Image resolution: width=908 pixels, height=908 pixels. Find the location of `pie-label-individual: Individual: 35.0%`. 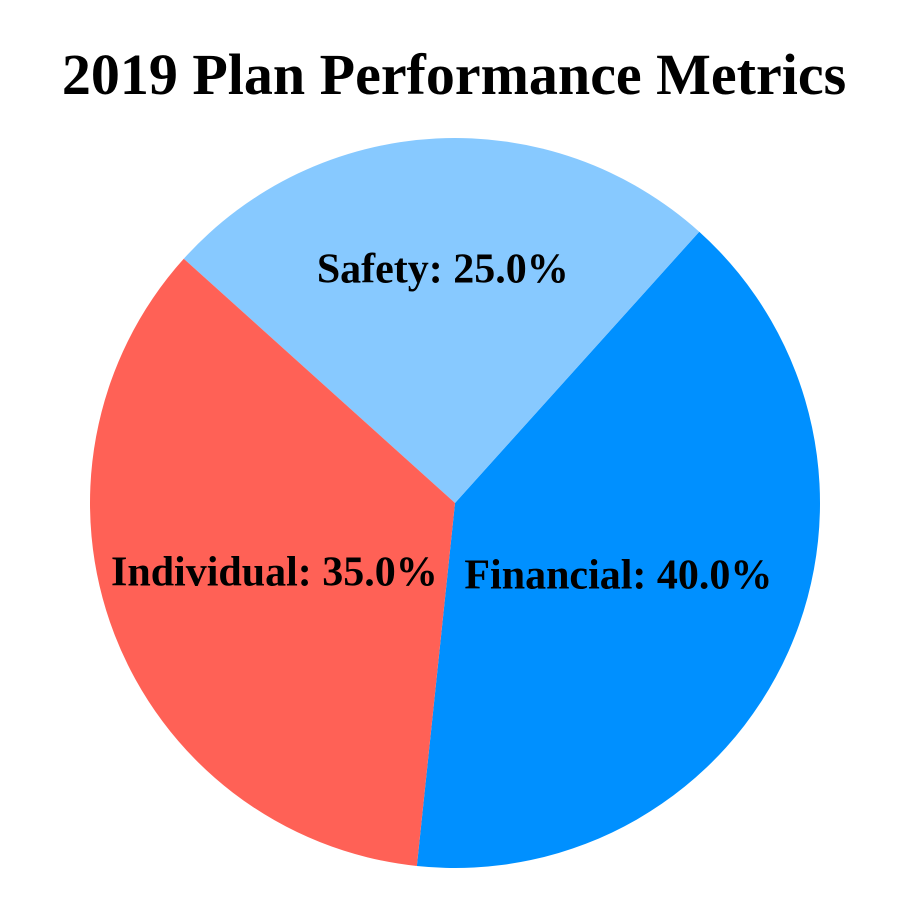

pie-label-individual: Individual: 35.0% is located at coordinates (274, 572).